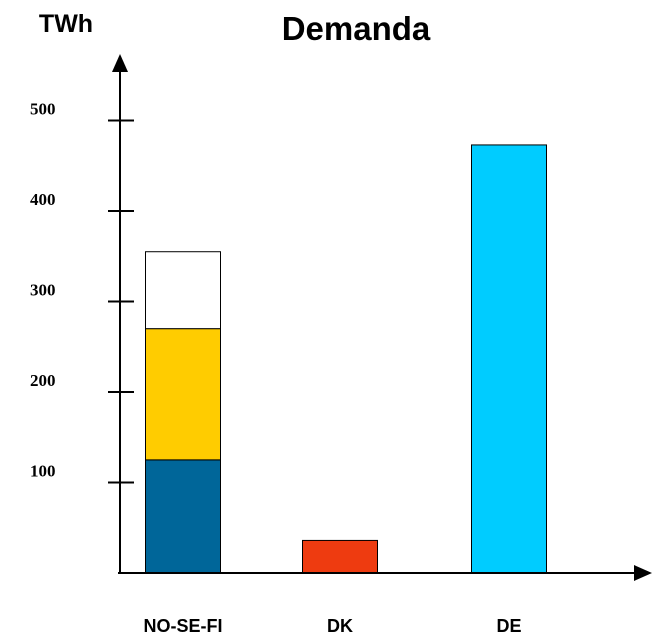 This screenshot has width=656, height=642. I want to click on x-tick-label-dk: DK, so click(340, 626).